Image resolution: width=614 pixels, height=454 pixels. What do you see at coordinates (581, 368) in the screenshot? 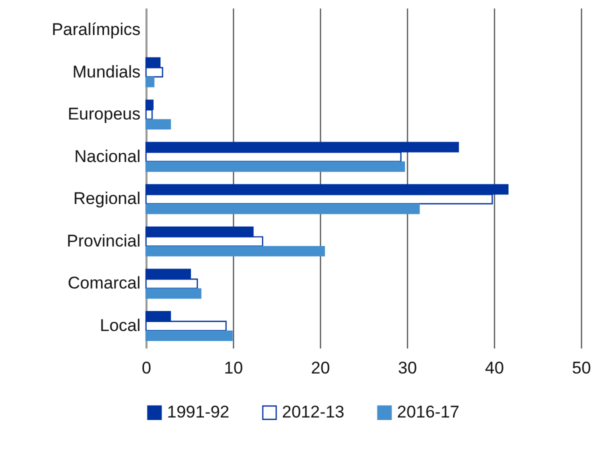
I see `x-tick-label: 50` at bounding box center [581, 368].